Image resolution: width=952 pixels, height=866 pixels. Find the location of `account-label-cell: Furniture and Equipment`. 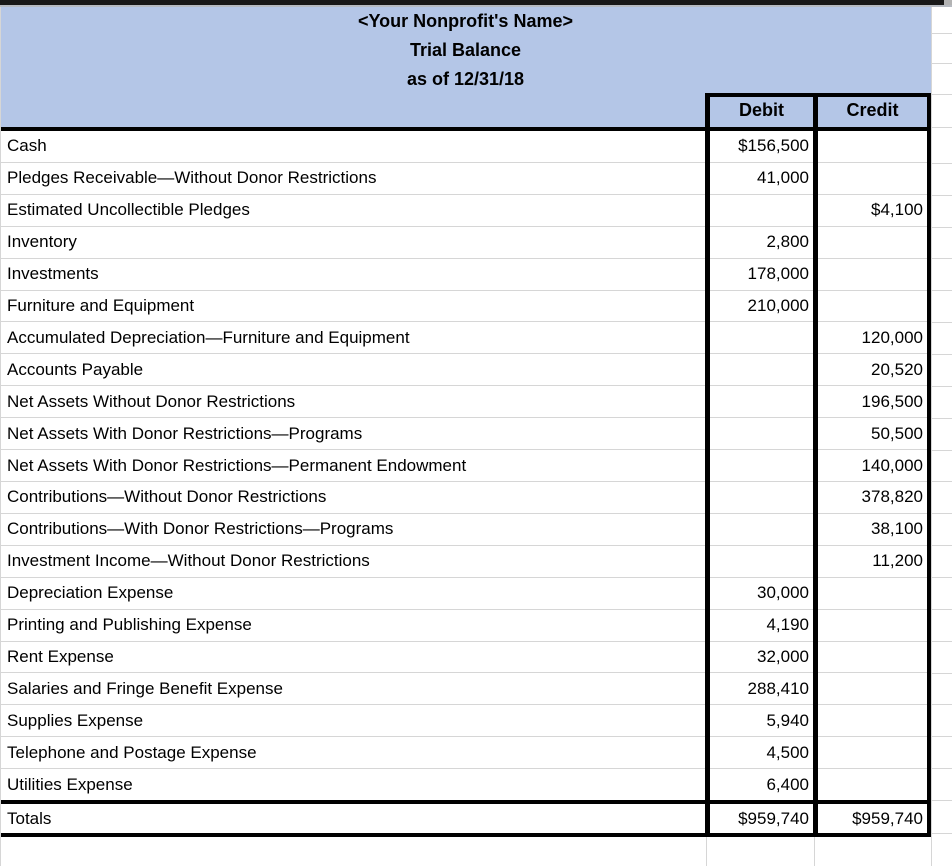

account-label-cell: Furniture and Equipment is located at coordinates (101, 305).